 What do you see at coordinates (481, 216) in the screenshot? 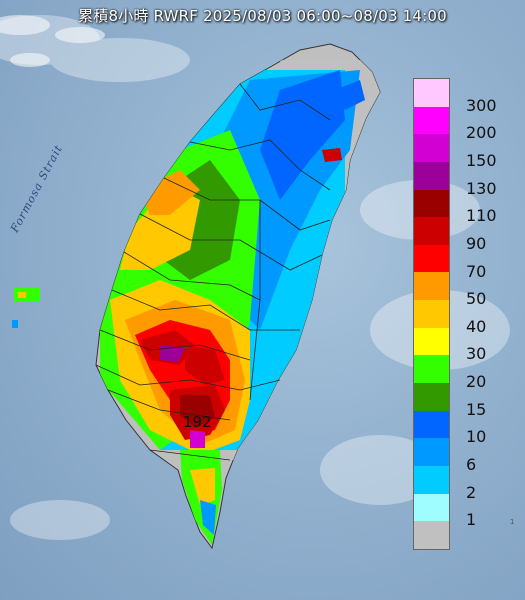
I see `legend-label: 110` at bounding box center [481, 216].